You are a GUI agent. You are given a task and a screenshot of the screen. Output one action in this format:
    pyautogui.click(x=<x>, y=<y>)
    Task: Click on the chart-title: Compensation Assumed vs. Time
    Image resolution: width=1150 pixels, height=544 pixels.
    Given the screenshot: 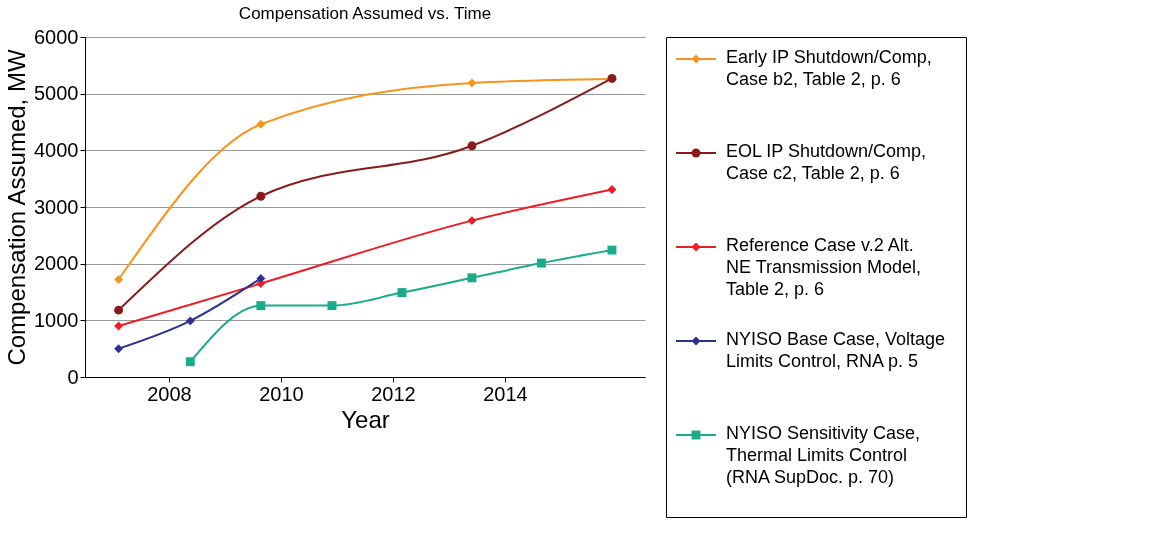 What is the action you would take?
    pyautogui.click(x=365, y=13)
    